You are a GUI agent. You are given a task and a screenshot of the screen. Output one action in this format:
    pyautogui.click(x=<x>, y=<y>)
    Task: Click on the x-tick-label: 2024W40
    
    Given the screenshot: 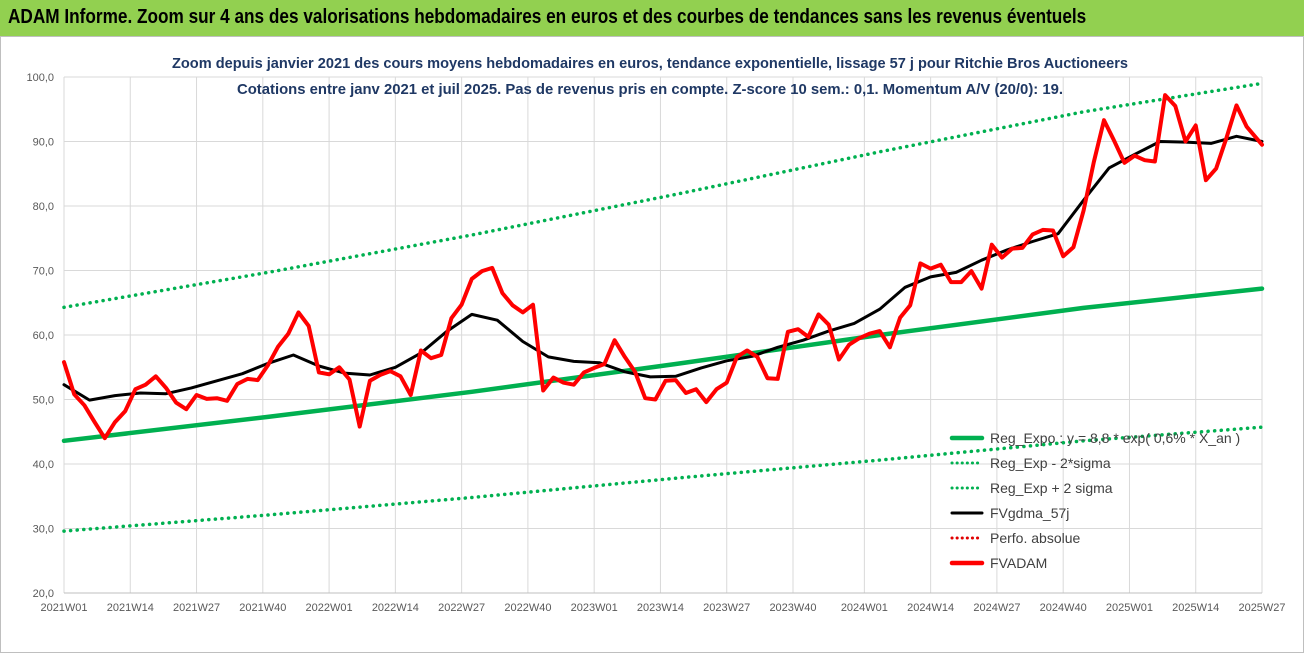 What is the action you would take?
    pyautogui.click(x=1063, y=608)
    